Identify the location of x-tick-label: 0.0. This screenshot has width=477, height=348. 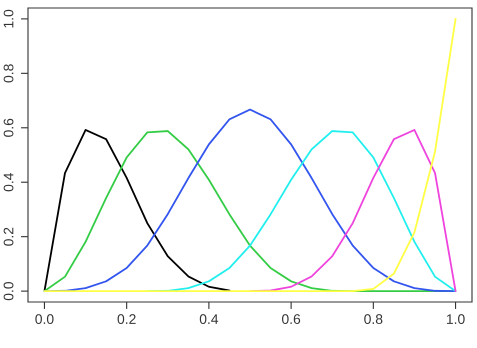
(44, 319).